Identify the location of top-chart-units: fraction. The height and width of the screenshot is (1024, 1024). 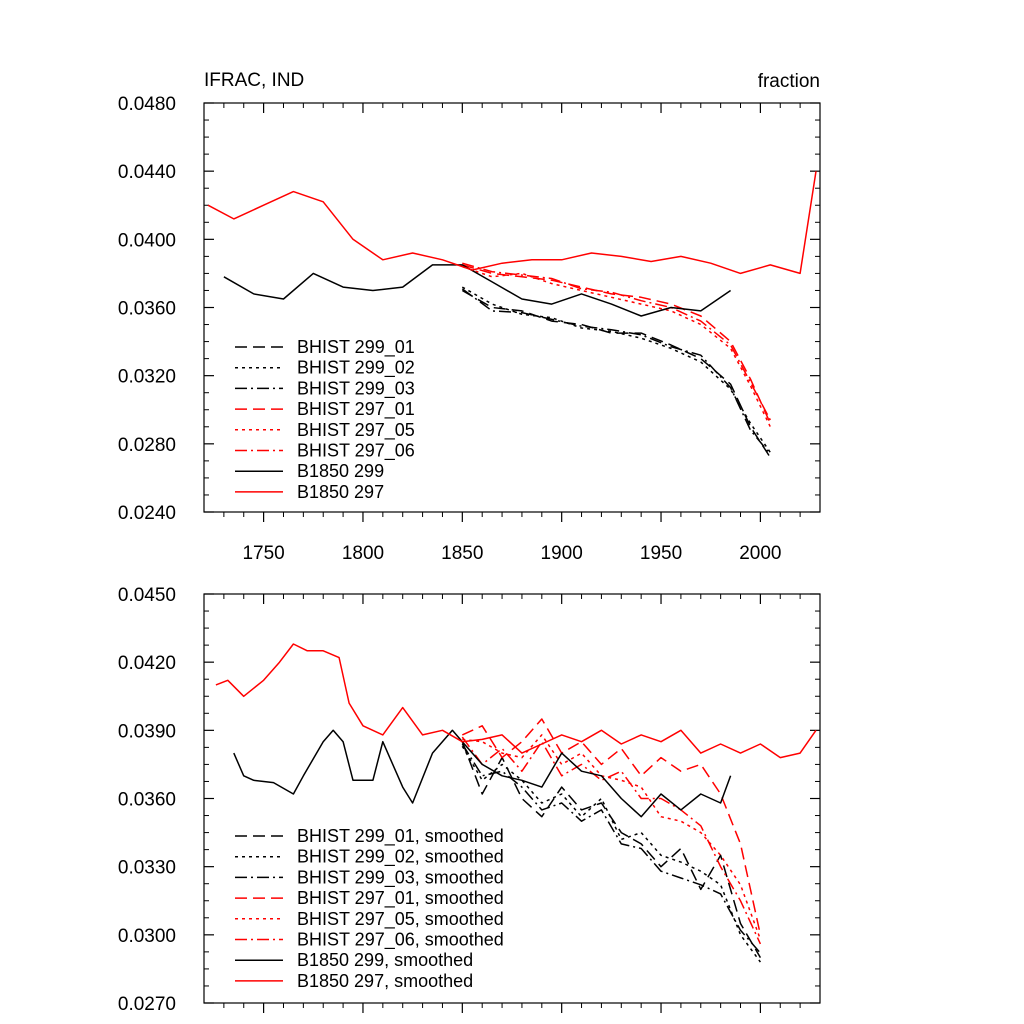
(789, 81).